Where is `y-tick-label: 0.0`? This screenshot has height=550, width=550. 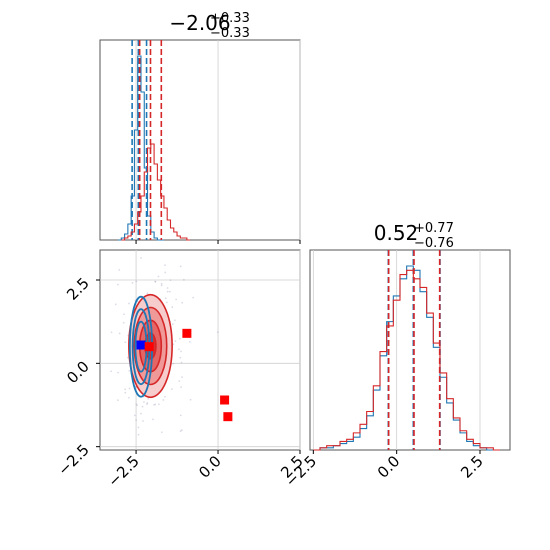 y-tick-label: 0.0 is located at coordinates (78, 372).